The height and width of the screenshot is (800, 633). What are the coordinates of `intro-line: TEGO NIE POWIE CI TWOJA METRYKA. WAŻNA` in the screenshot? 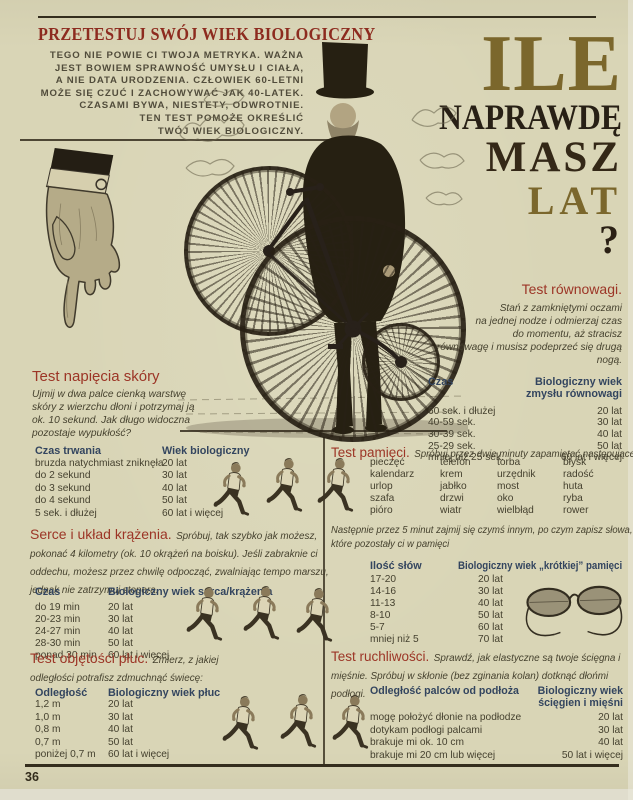 It's located at (176, 55).